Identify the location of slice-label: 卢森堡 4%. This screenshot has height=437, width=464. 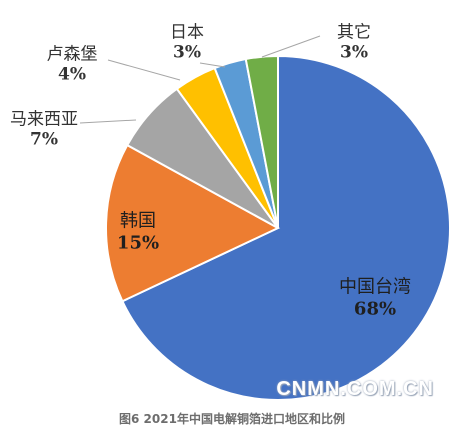
(72, 65).